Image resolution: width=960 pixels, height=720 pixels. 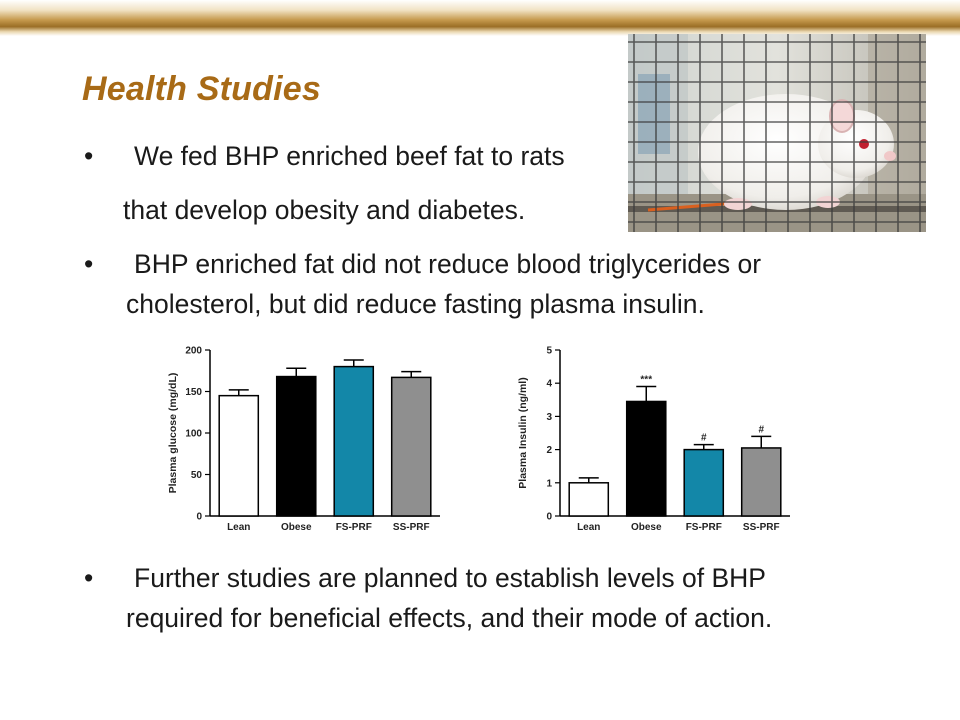 What do you see at coordinates (324, 210) in the screenshot?
I see `bullet-1-line-2: that develop obesity and diabetes.` at bounding box center [324, 210].